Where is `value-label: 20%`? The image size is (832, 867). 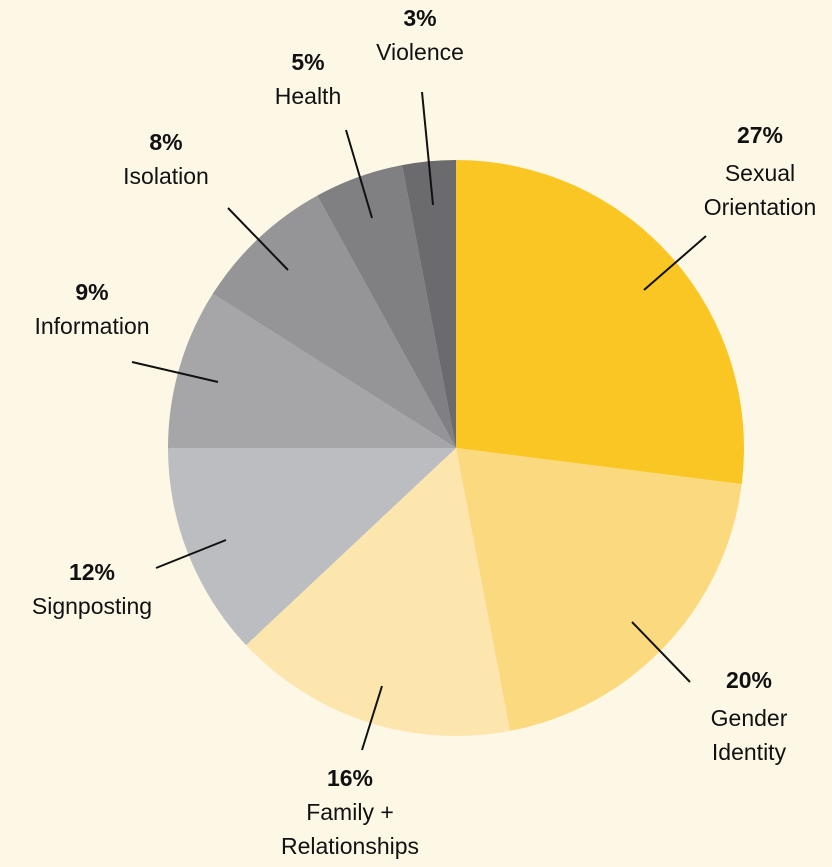
value-label: 20% is located at coordinates (749, 680).